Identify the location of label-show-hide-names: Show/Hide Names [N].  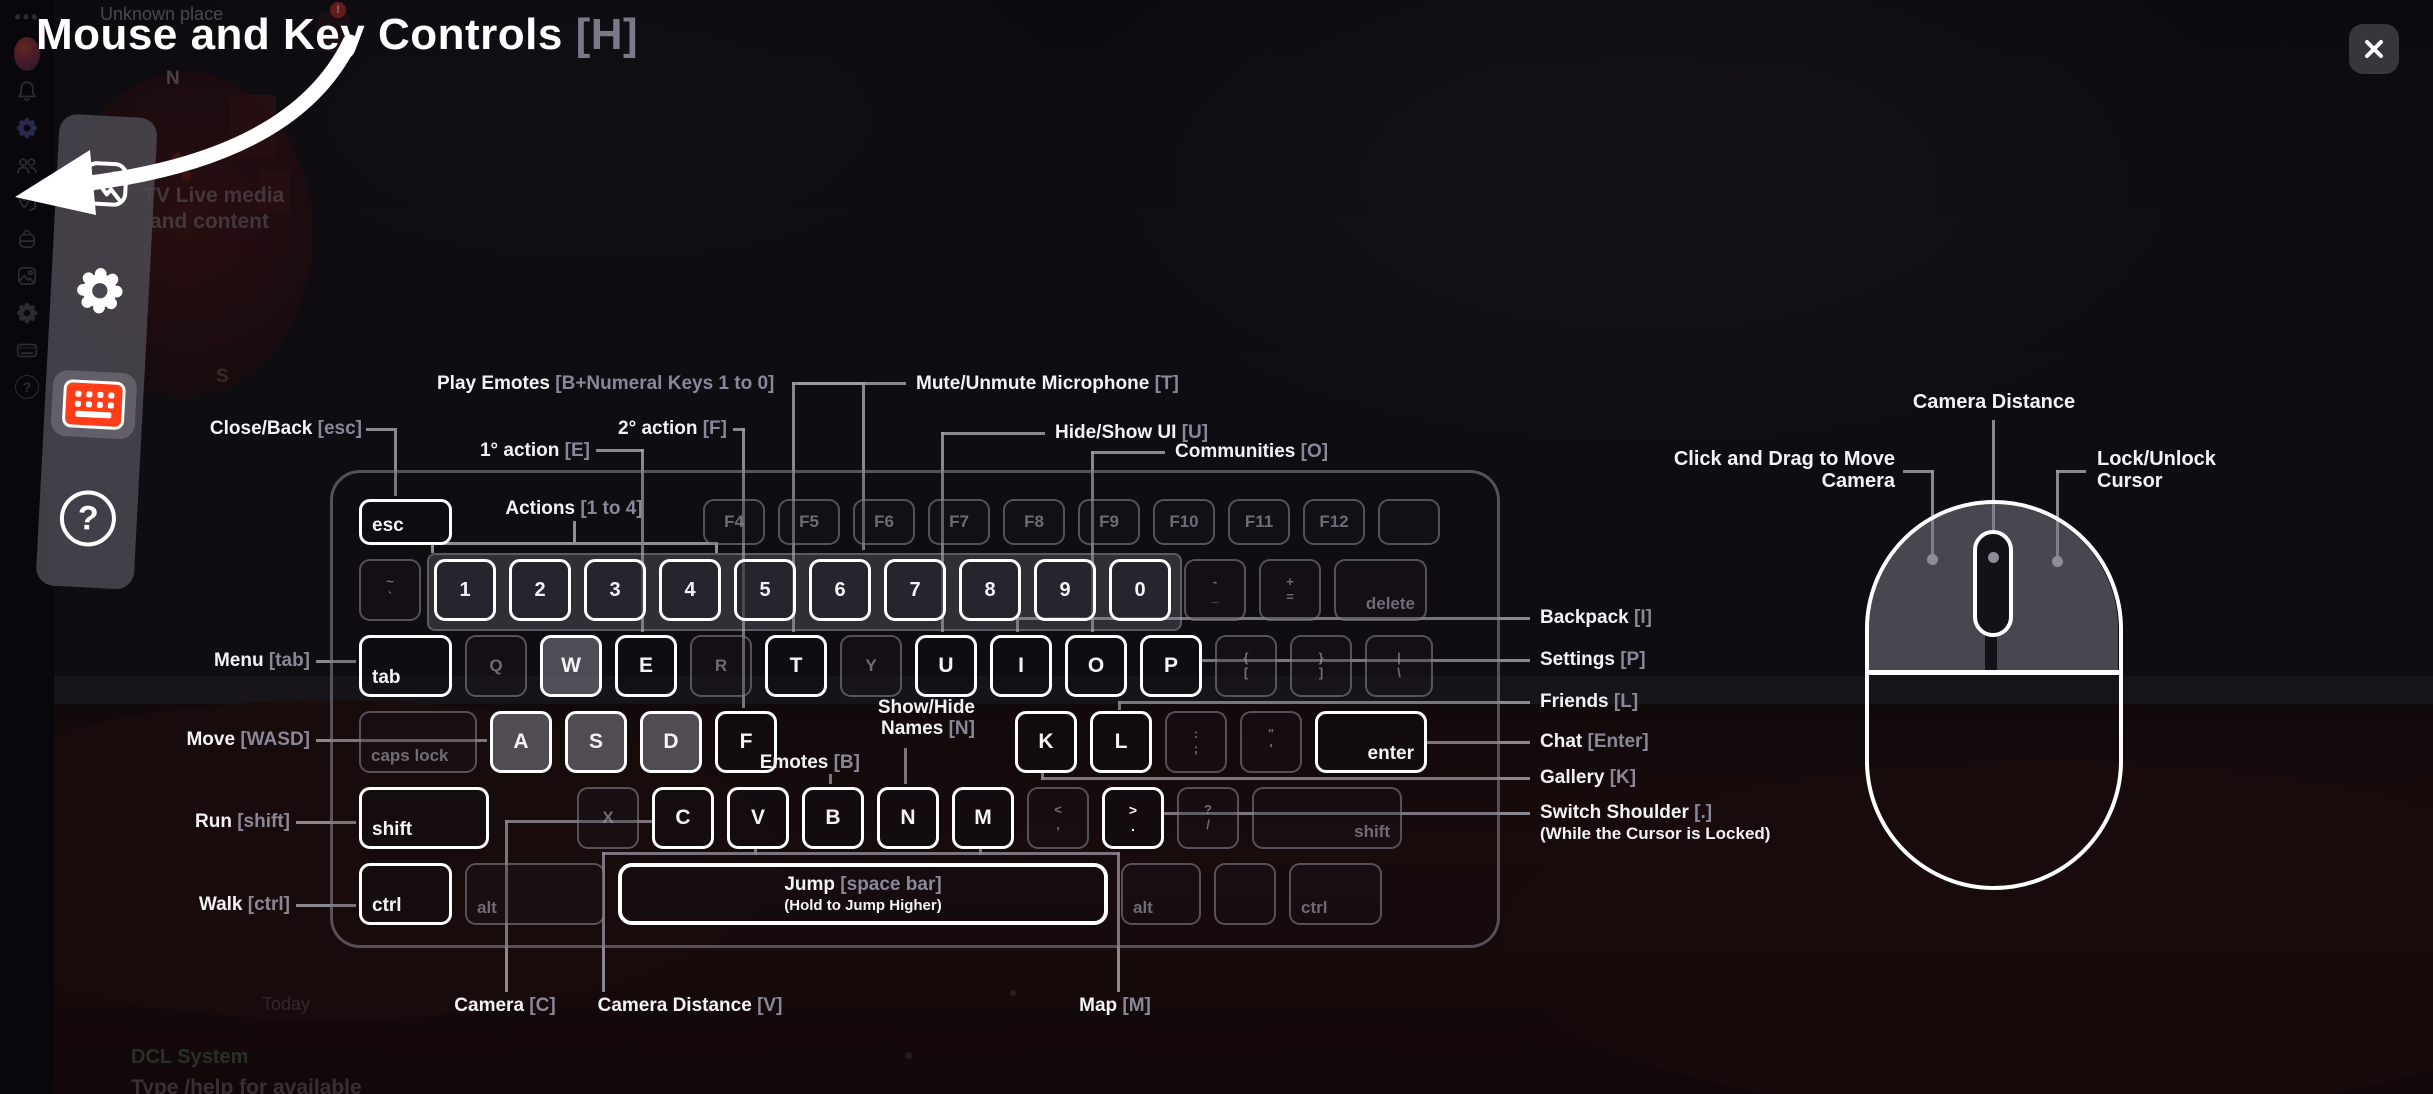
(926, 718).